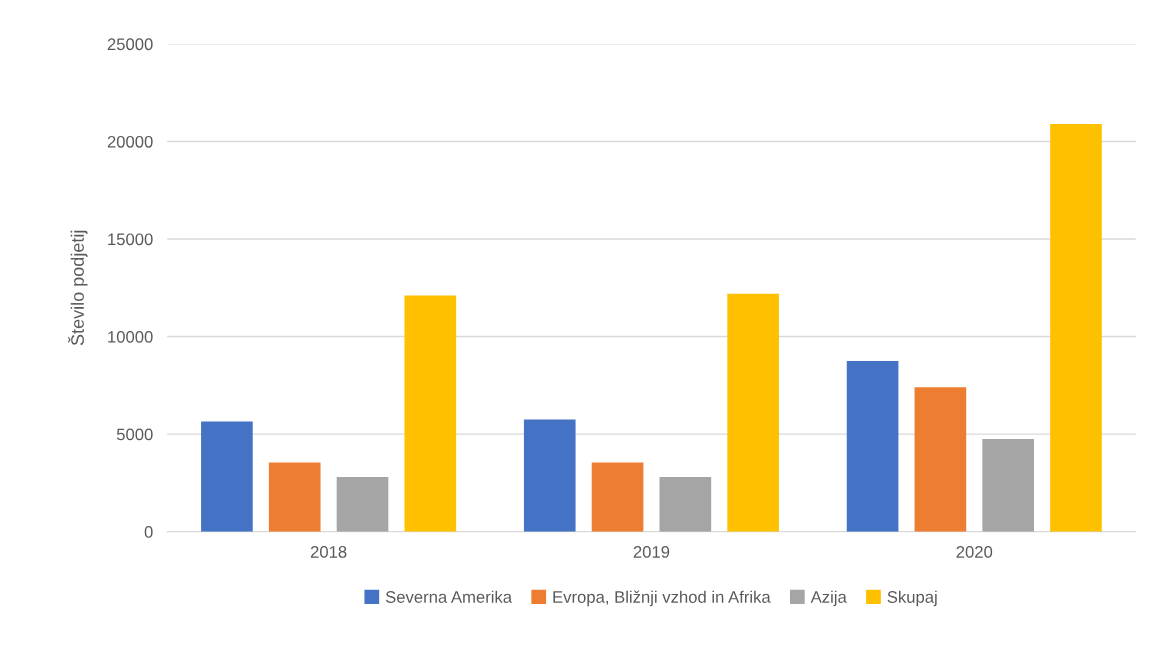 The image size is (1153, 646). I want to click on y-tick-label: 0, so click(148, 532).